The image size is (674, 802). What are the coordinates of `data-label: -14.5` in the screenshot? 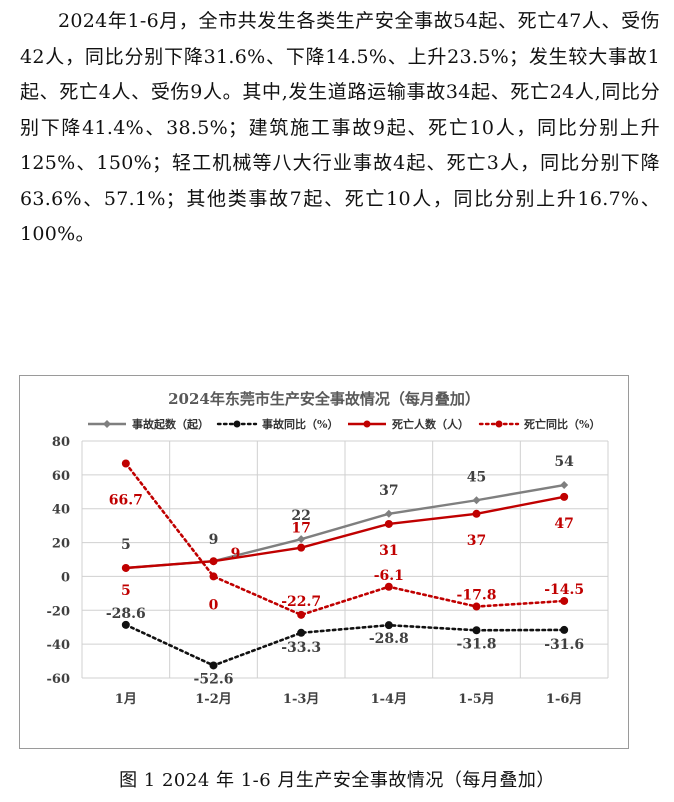 It's located at (564, 590).